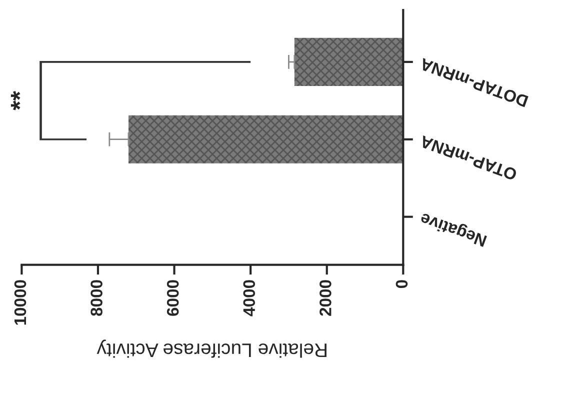 Image resolution: width=586 pixels, height=419 pixels. I want to click on x-axis-title: Relative Luciferase Activity, so click(211, 349).